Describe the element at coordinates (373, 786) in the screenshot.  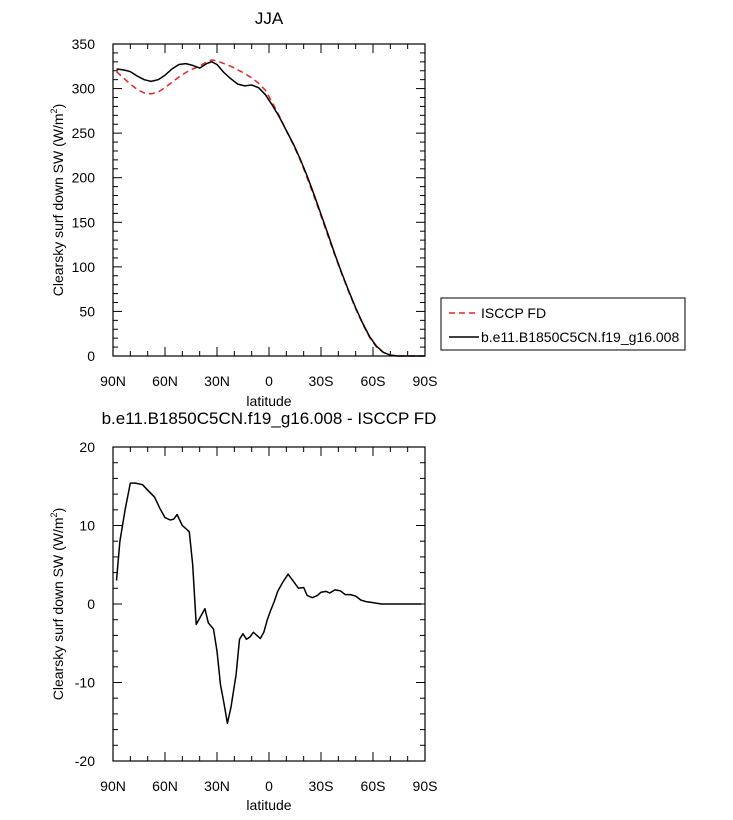
I see `bottom-xtick-label: 60S` at that location.